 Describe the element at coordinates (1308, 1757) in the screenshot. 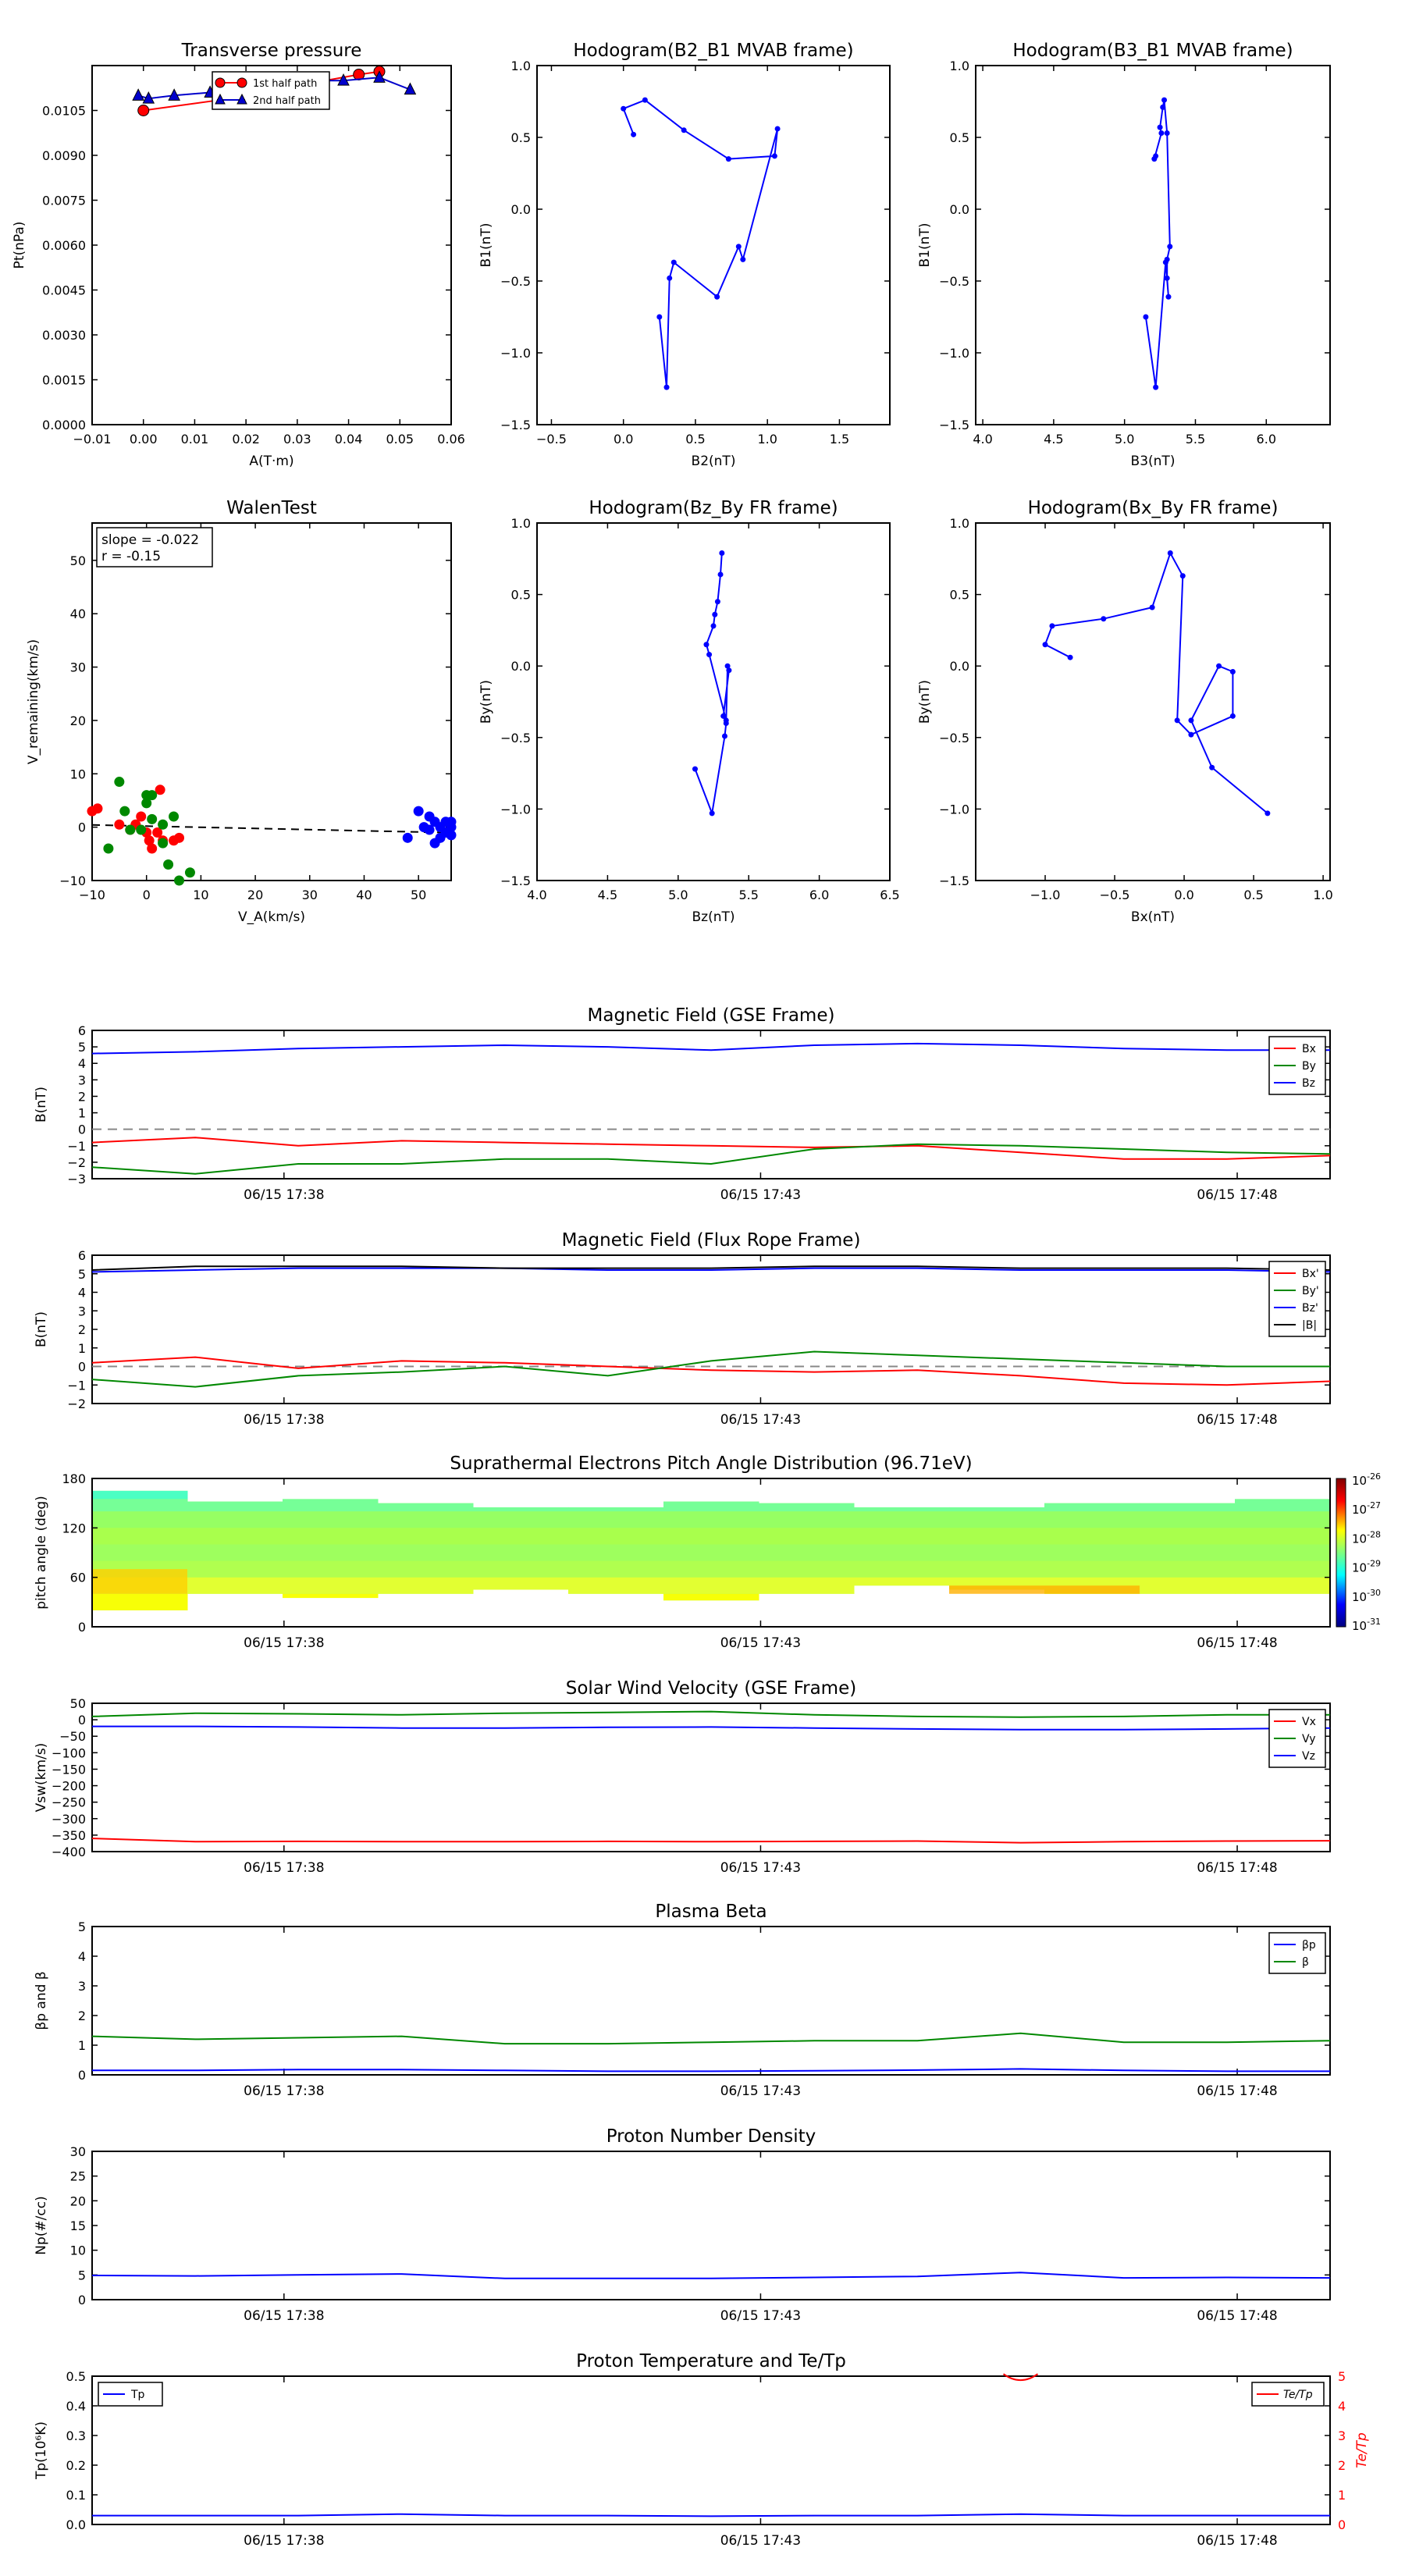

I see `vsw-legend-label: Vz` at that location.